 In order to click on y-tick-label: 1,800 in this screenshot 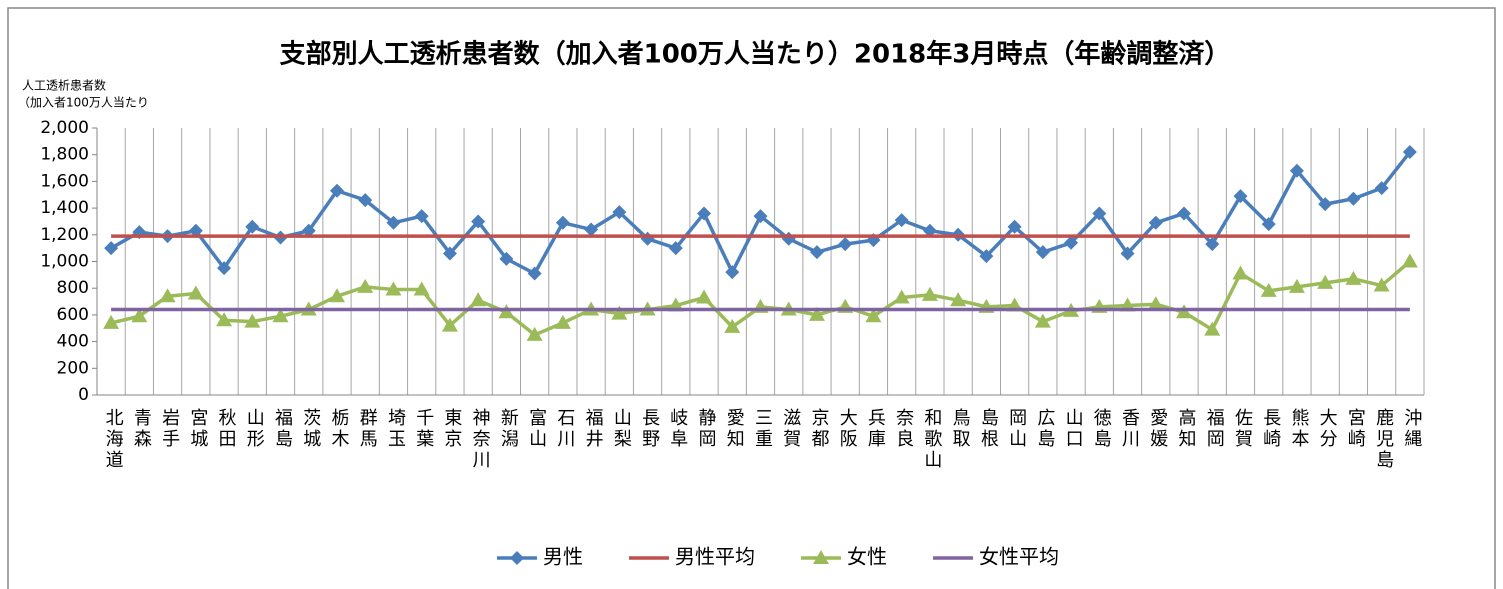, I will do `click(64, 155)`.